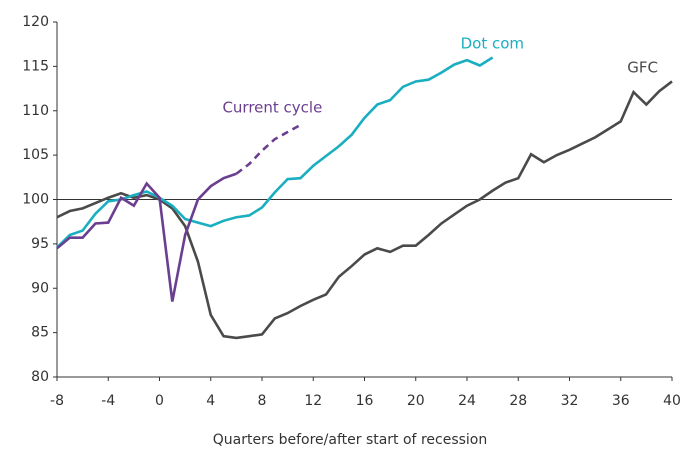 Image resolution: width=695 pixels, height=452 pixels. I want to click on x-tick-label: 28, so click(518, 401).